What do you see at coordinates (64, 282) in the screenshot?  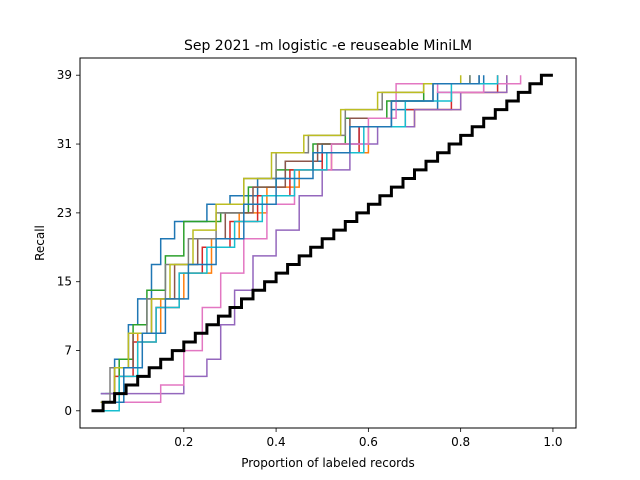 I see `y-tick-label: 15` at bounding box center [64, 282].